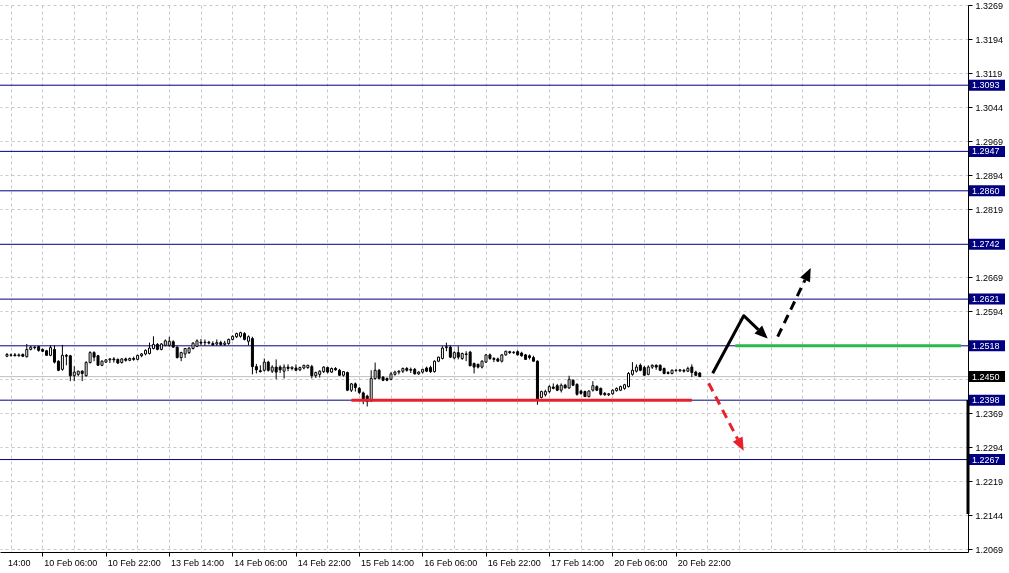 The width and height of the screenshot is (1009, 573). Describe the element at coordinates (989, 209) in the screenshot. I see `y-tick-label: 1.2819` at that location.